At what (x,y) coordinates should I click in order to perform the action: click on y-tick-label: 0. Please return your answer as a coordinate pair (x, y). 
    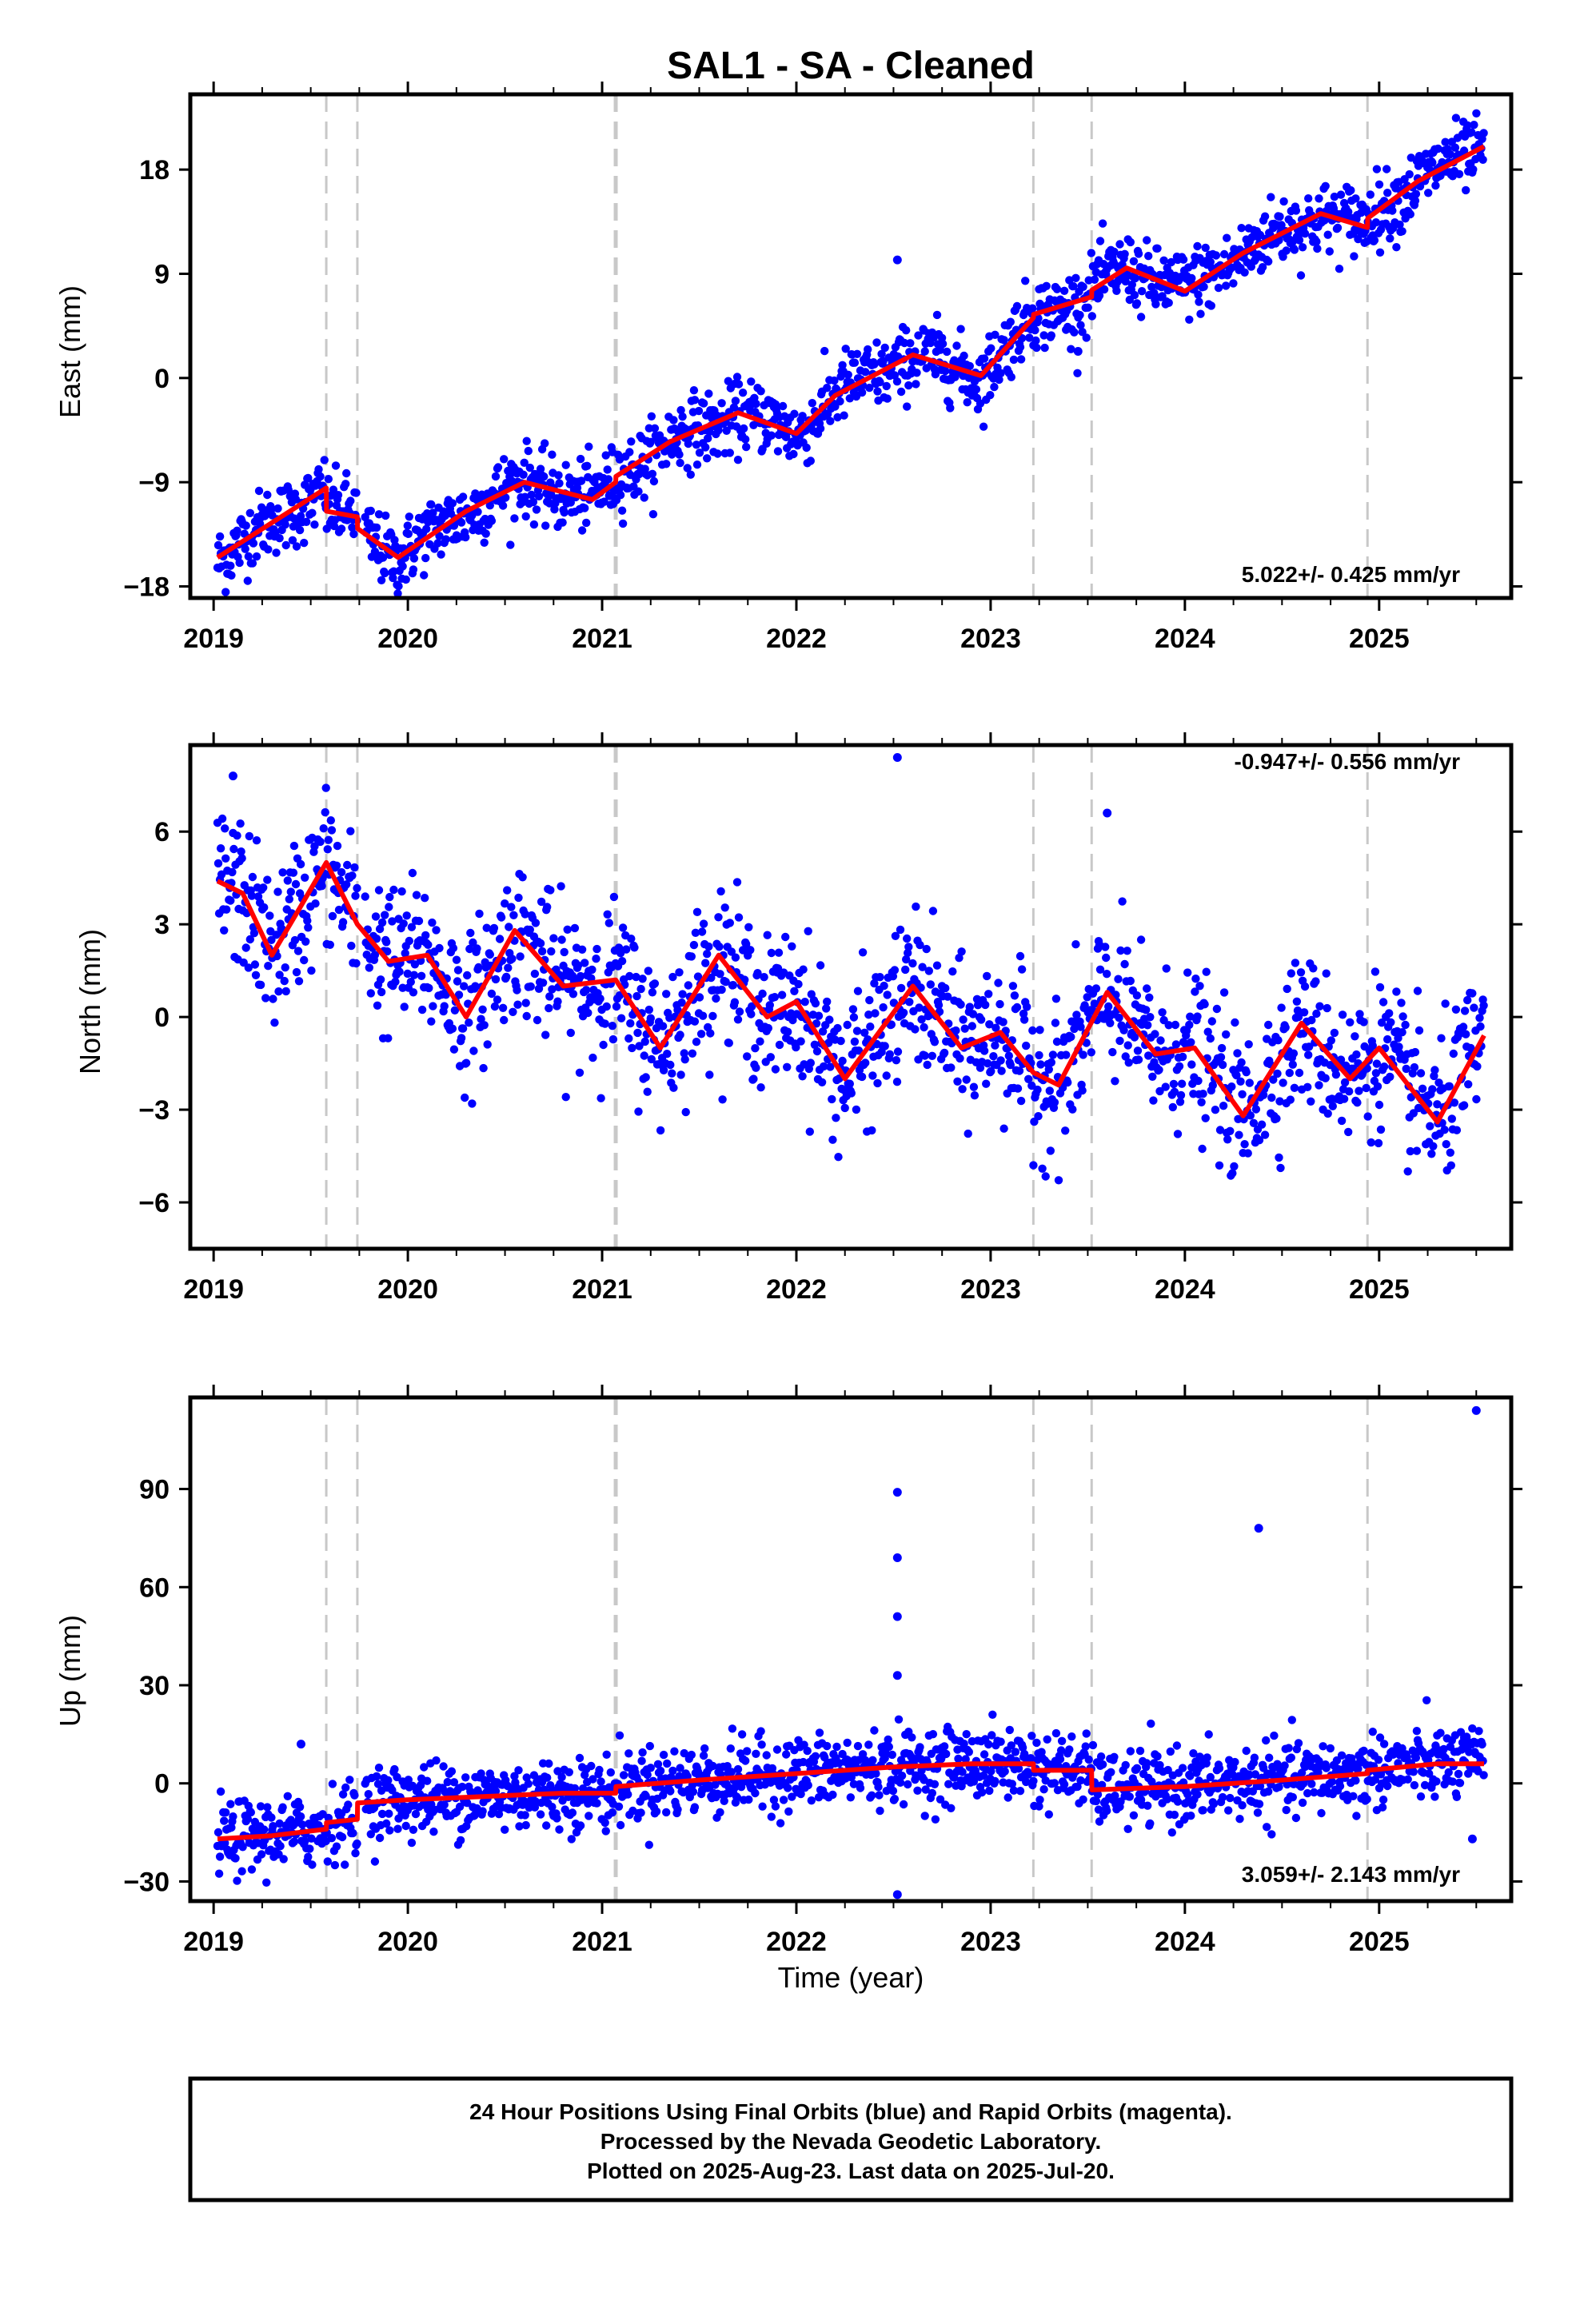
    Looking at the image, I should click on (162, 379).